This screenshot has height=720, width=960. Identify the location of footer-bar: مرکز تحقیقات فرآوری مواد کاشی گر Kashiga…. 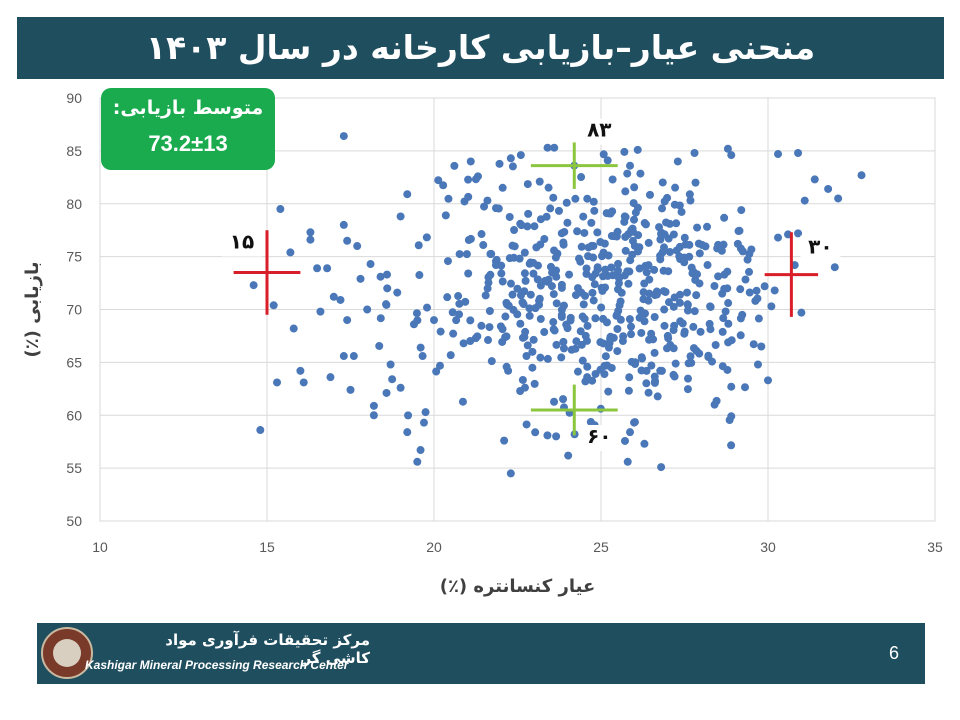
(481, 653).